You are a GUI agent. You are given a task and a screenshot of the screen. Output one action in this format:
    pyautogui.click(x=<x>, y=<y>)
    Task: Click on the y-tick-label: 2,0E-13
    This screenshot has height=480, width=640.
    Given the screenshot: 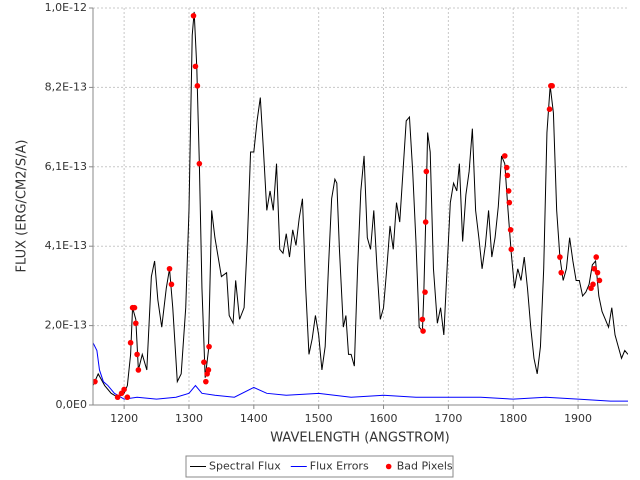 What is the action you would take?
    pyautogui.click(x=66, y=325)
    